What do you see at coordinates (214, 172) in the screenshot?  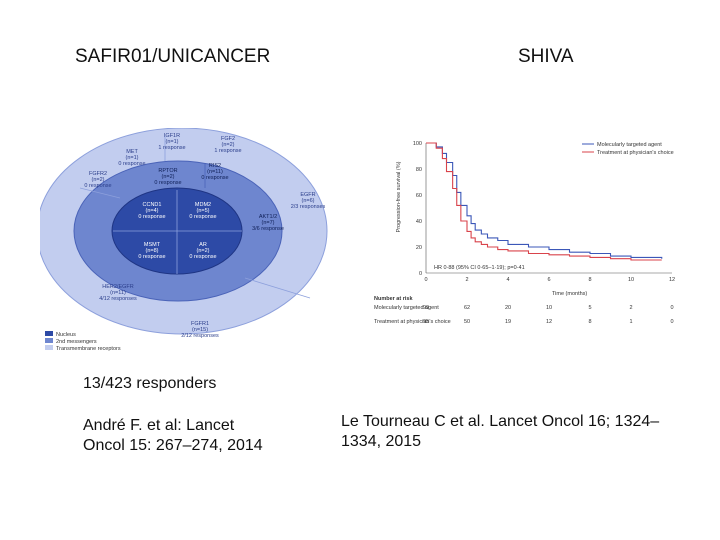 I see `middle-label: RIS2 (n=11) 0 response` at bounding box center [214, 172].